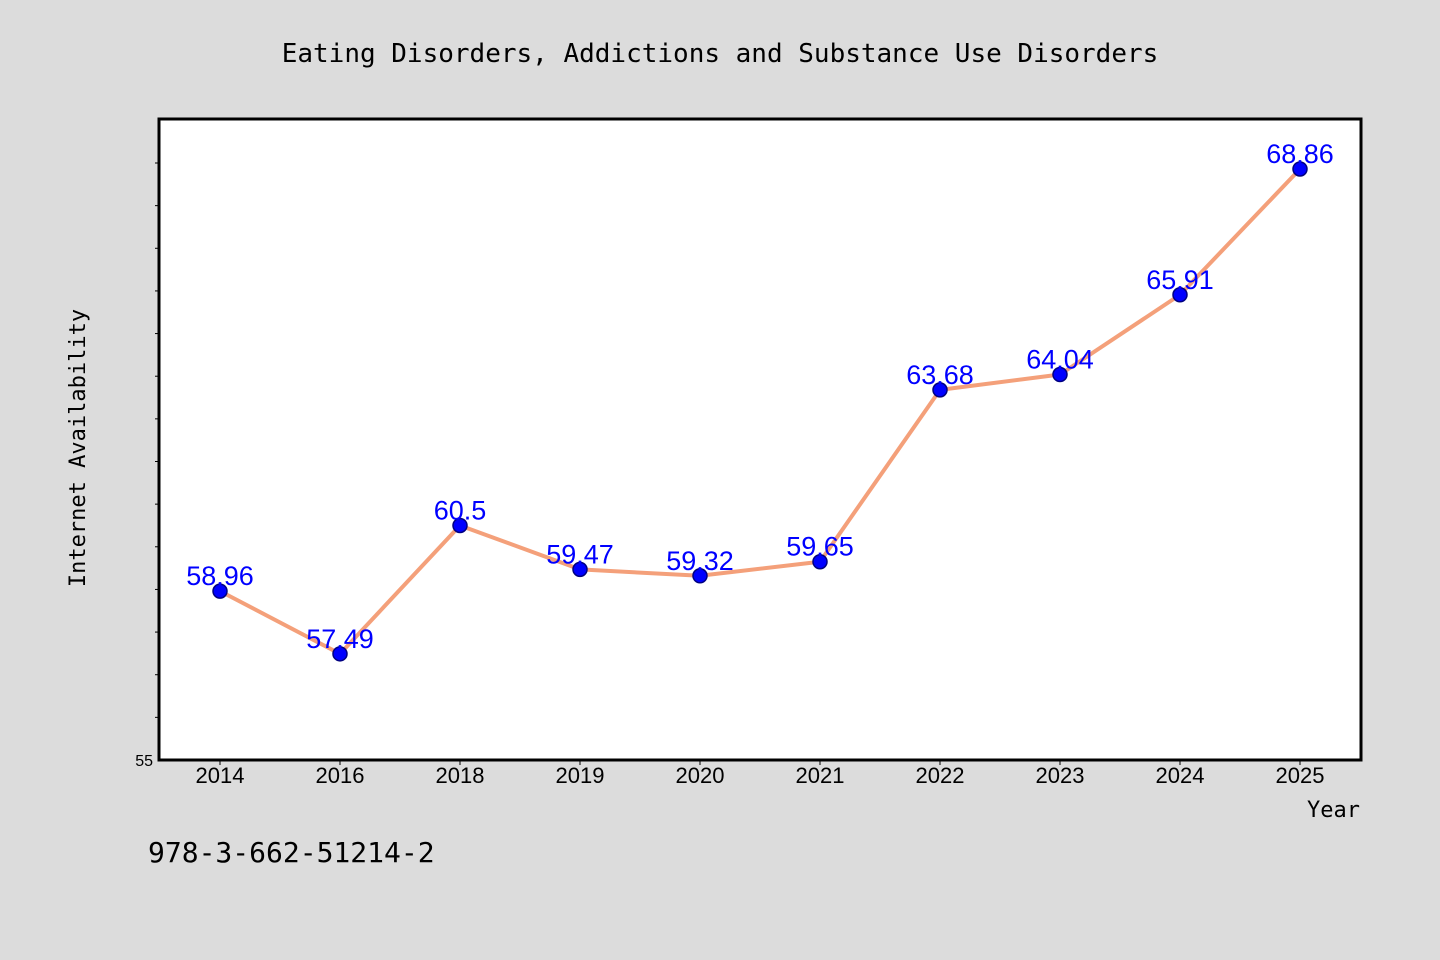 The height and width of the screenshot is (960, 1440). What do you see at coordinates (1060, 360) in the screenshot?
I see `data-label: 64.04` at bounding box center [1060, 360].